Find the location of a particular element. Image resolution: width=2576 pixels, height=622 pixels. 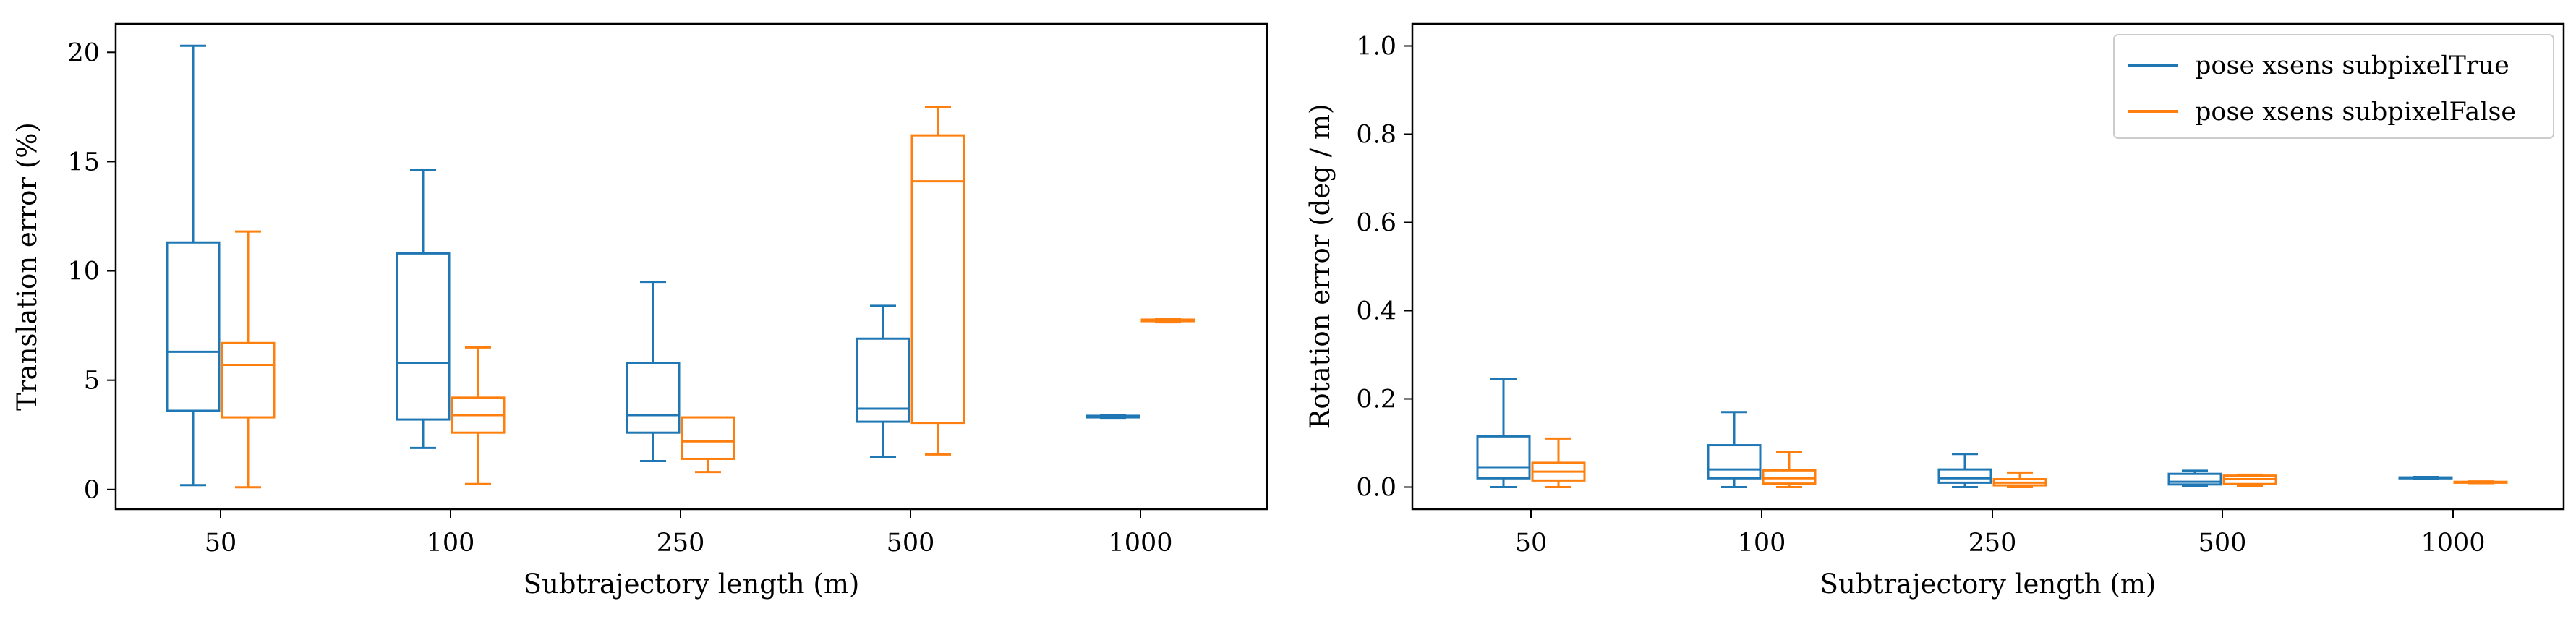

y-tick-label: 1.0 is located at coordinates (1376, 47).